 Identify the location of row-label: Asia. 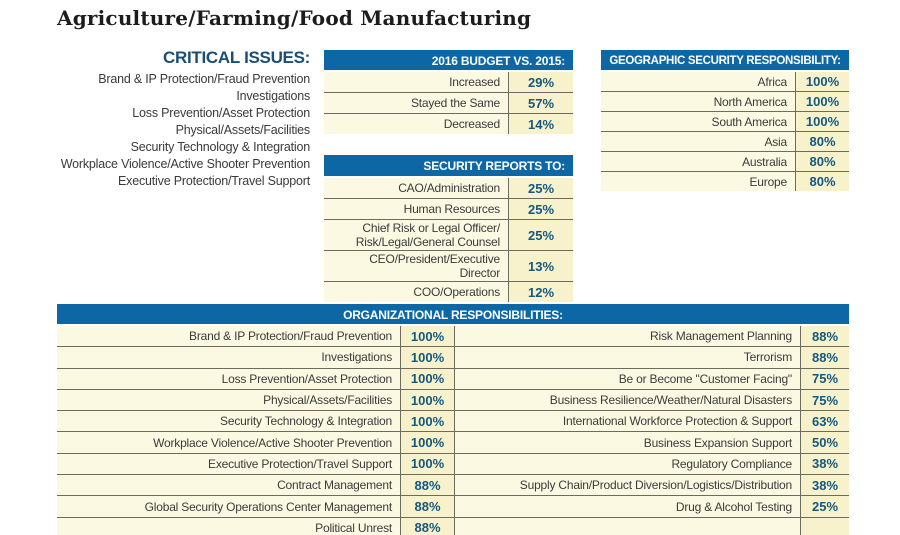
(698, 141).